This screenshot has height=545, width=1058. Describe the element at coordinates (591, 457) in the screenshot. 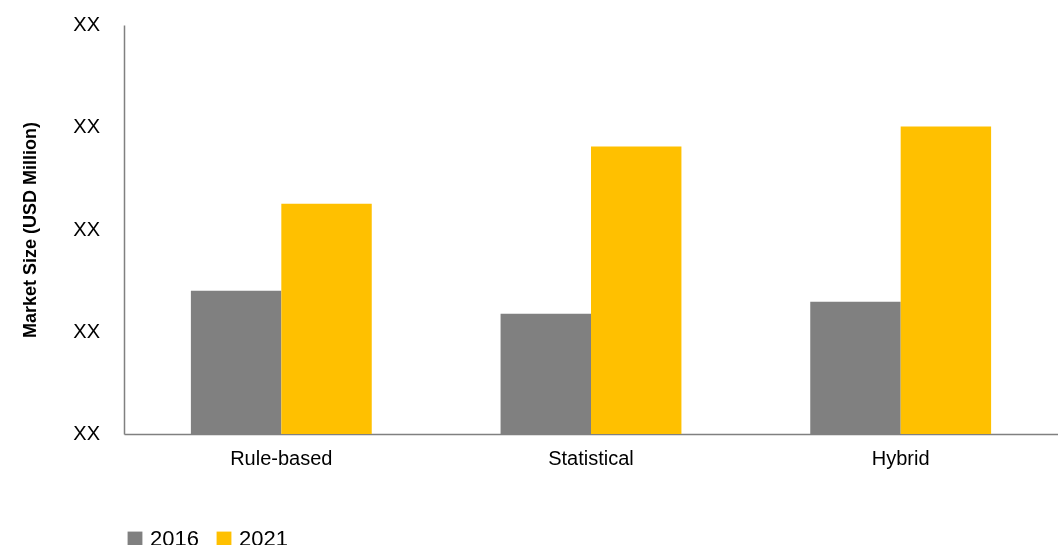

I see `x-tick-label: Statistical` at that location.